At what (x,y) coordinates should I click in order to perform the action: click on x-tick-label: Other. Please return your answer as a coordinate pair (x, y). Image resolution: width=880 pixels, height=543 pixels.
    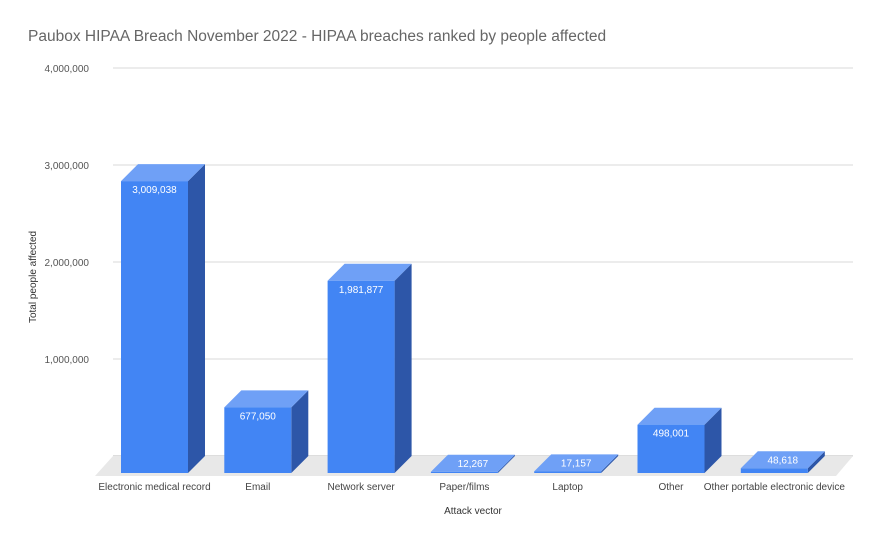
    Looking at the image, I should click on (671, 487).